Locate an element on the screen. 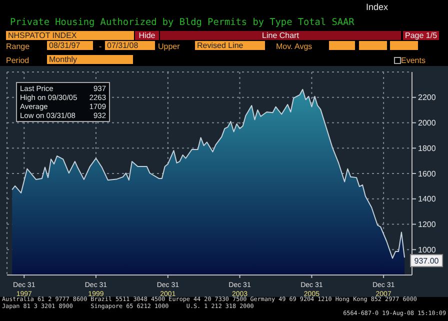 Image resolution: width=448 pixels, height=321 pixels. text: Monthly is located at coordinates (90, 59).